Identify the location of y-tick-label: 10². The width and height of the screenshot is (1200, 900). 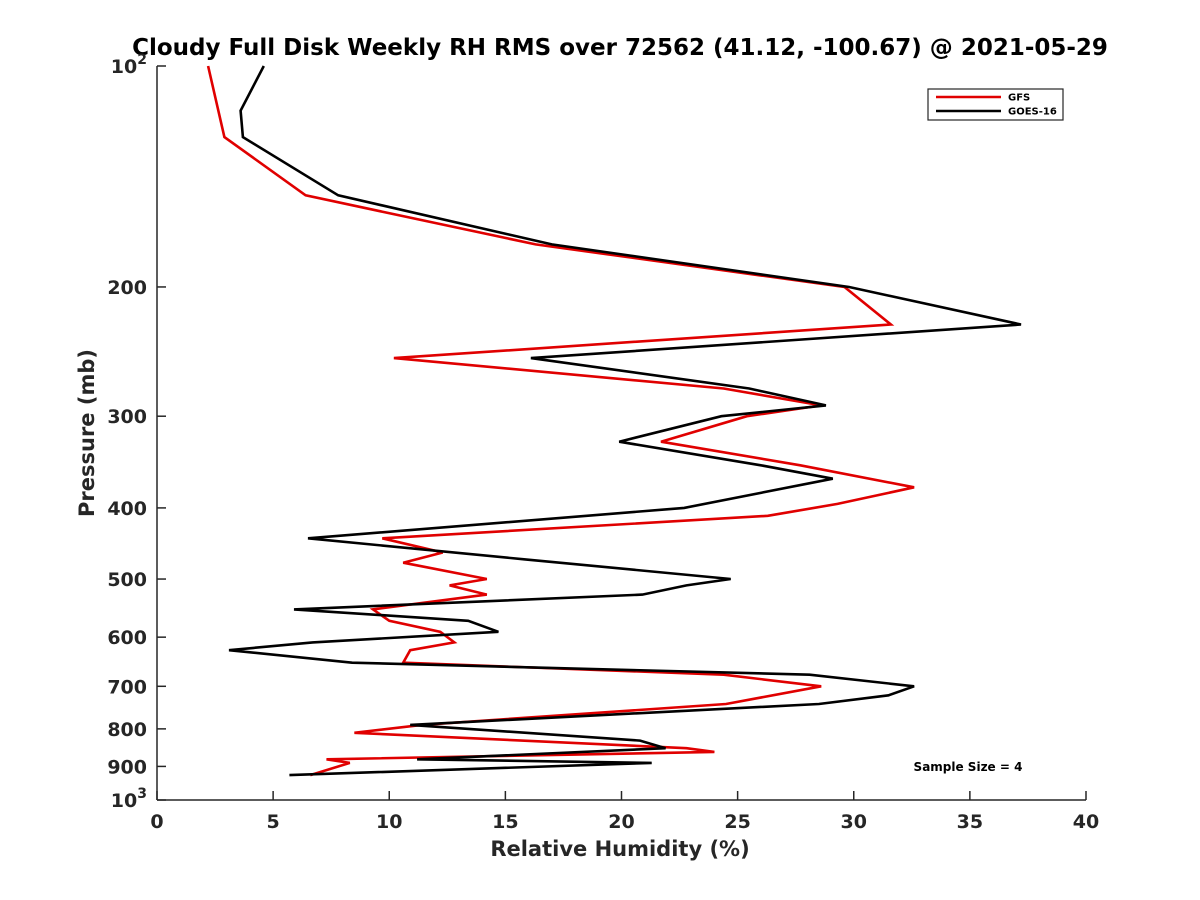
(129, 65).